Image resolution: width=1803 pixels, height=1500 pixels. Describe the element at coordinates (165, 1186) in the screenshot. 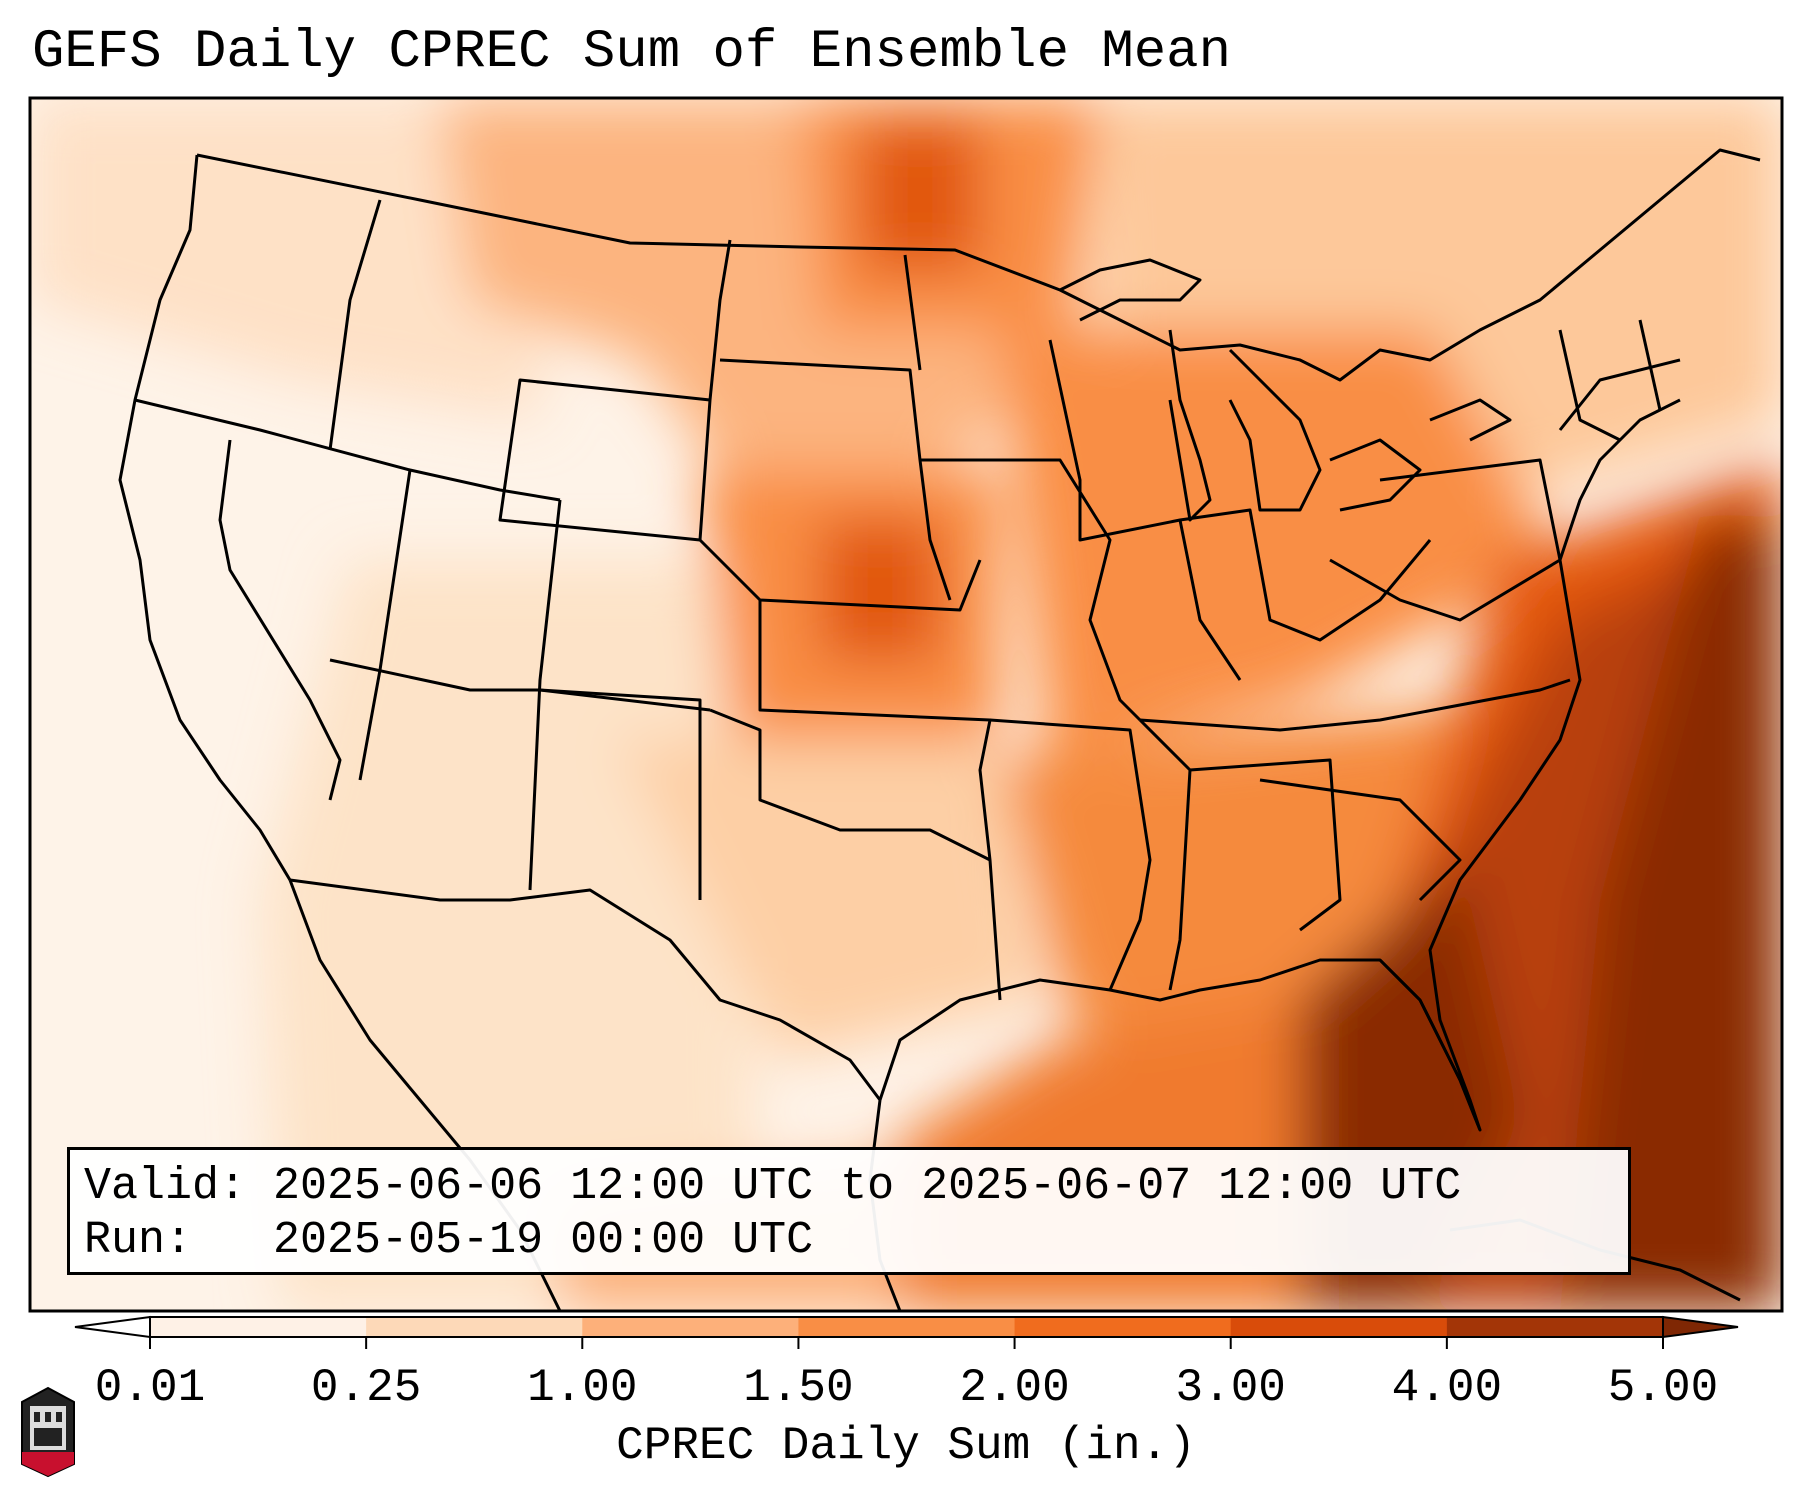

I see `valid-label: Valid:` at that location.